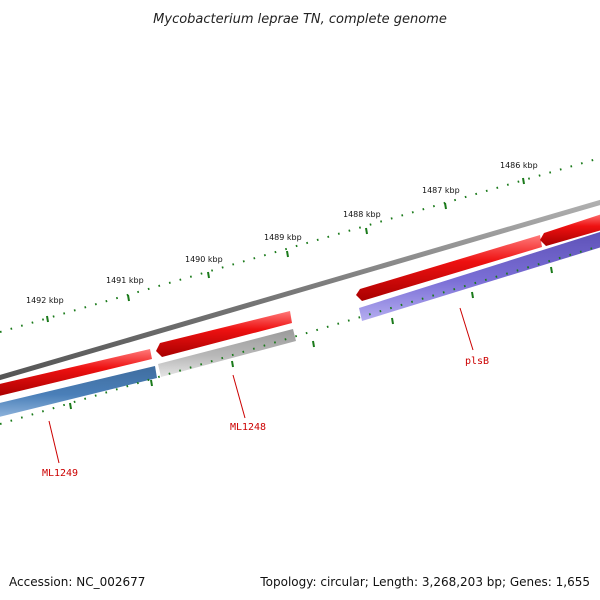 Image resolution: width=600 pixels, height=600 pixels. Describe the element at coordinates (248, 427) in the screenshot. I see `gene-label-ml1248: ML1248` at that location.